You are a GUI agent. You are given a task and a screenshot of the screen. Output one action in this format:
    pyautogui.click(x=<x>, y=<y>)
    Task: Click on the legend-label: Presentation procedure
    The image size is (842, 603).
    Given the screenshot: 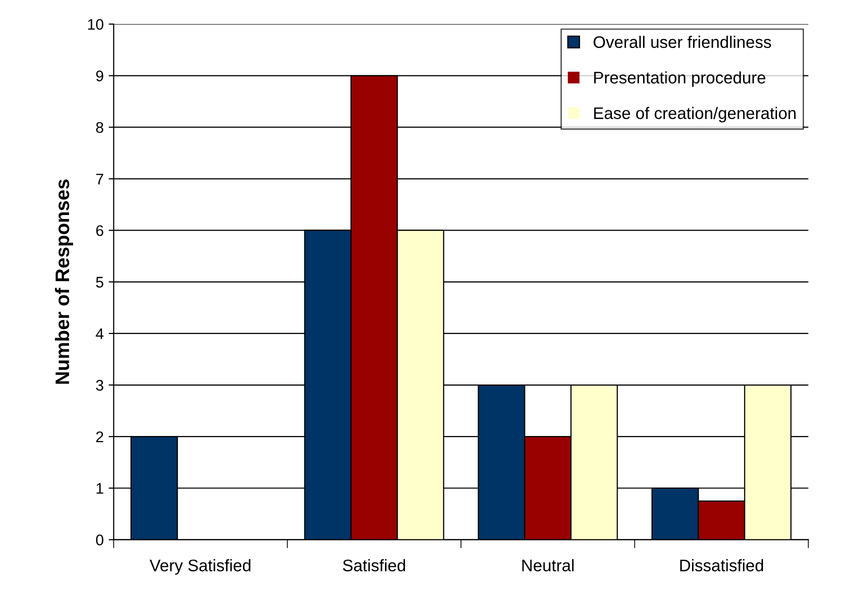 What is the action you would take?
    pyautogui.click(x=680, y=79)
    